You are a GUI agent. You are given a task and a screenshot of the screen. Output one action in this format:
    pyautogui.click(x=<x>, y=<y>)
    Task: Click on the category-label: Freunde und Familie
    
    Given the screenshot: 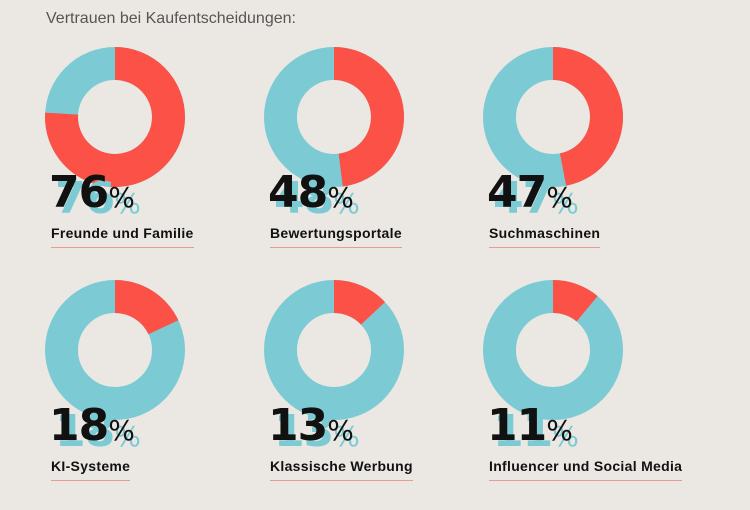 What is the action you would take?
    pyautogui.click(x=122, y=236)
    